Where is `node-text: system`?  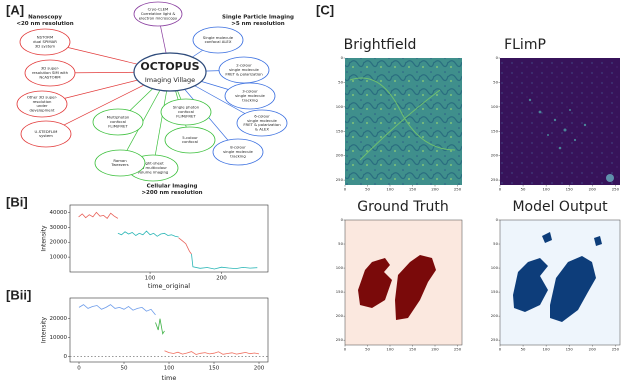 node-text: system is located at coordinates (46, 135).